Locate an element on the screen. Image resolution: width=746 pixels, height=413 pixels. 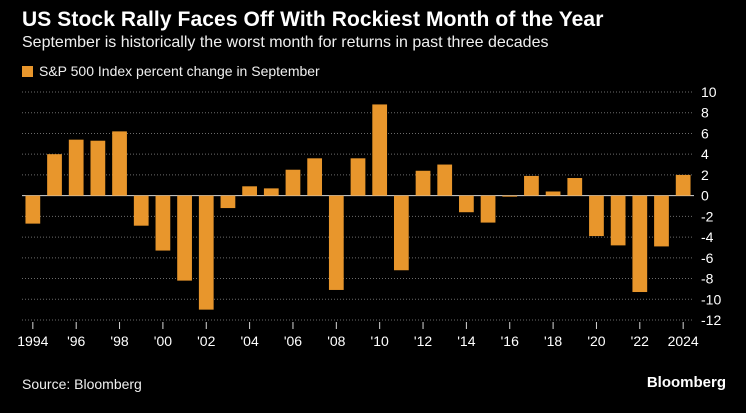
y-tick-label: 2 is located at coordinates (705, 175).